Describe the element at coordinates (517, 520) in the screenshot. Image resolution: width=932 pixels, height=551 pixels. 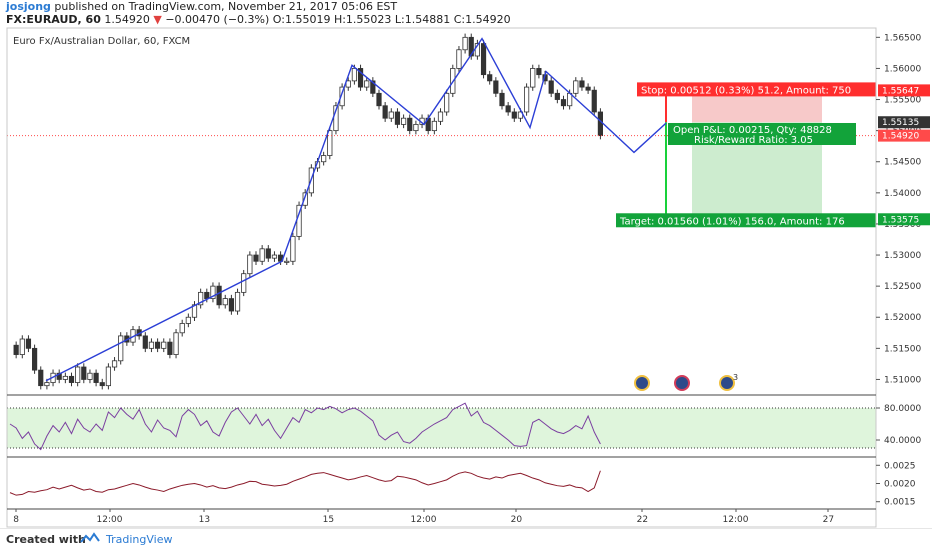
I see `time-tick-label: 20` at that location.